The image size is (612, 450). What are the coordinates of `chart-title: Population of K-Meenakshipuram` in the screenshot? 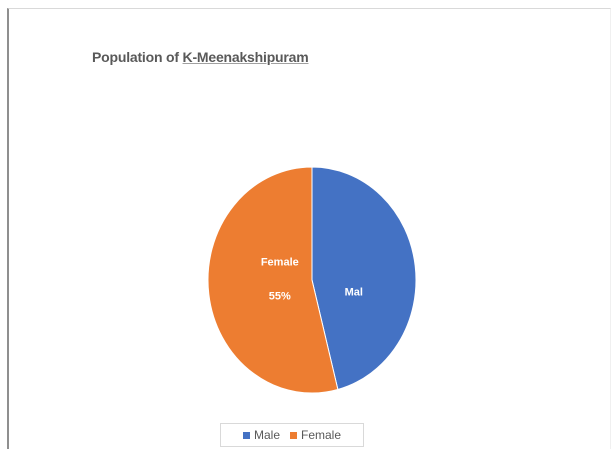 It's located at (200, 57).